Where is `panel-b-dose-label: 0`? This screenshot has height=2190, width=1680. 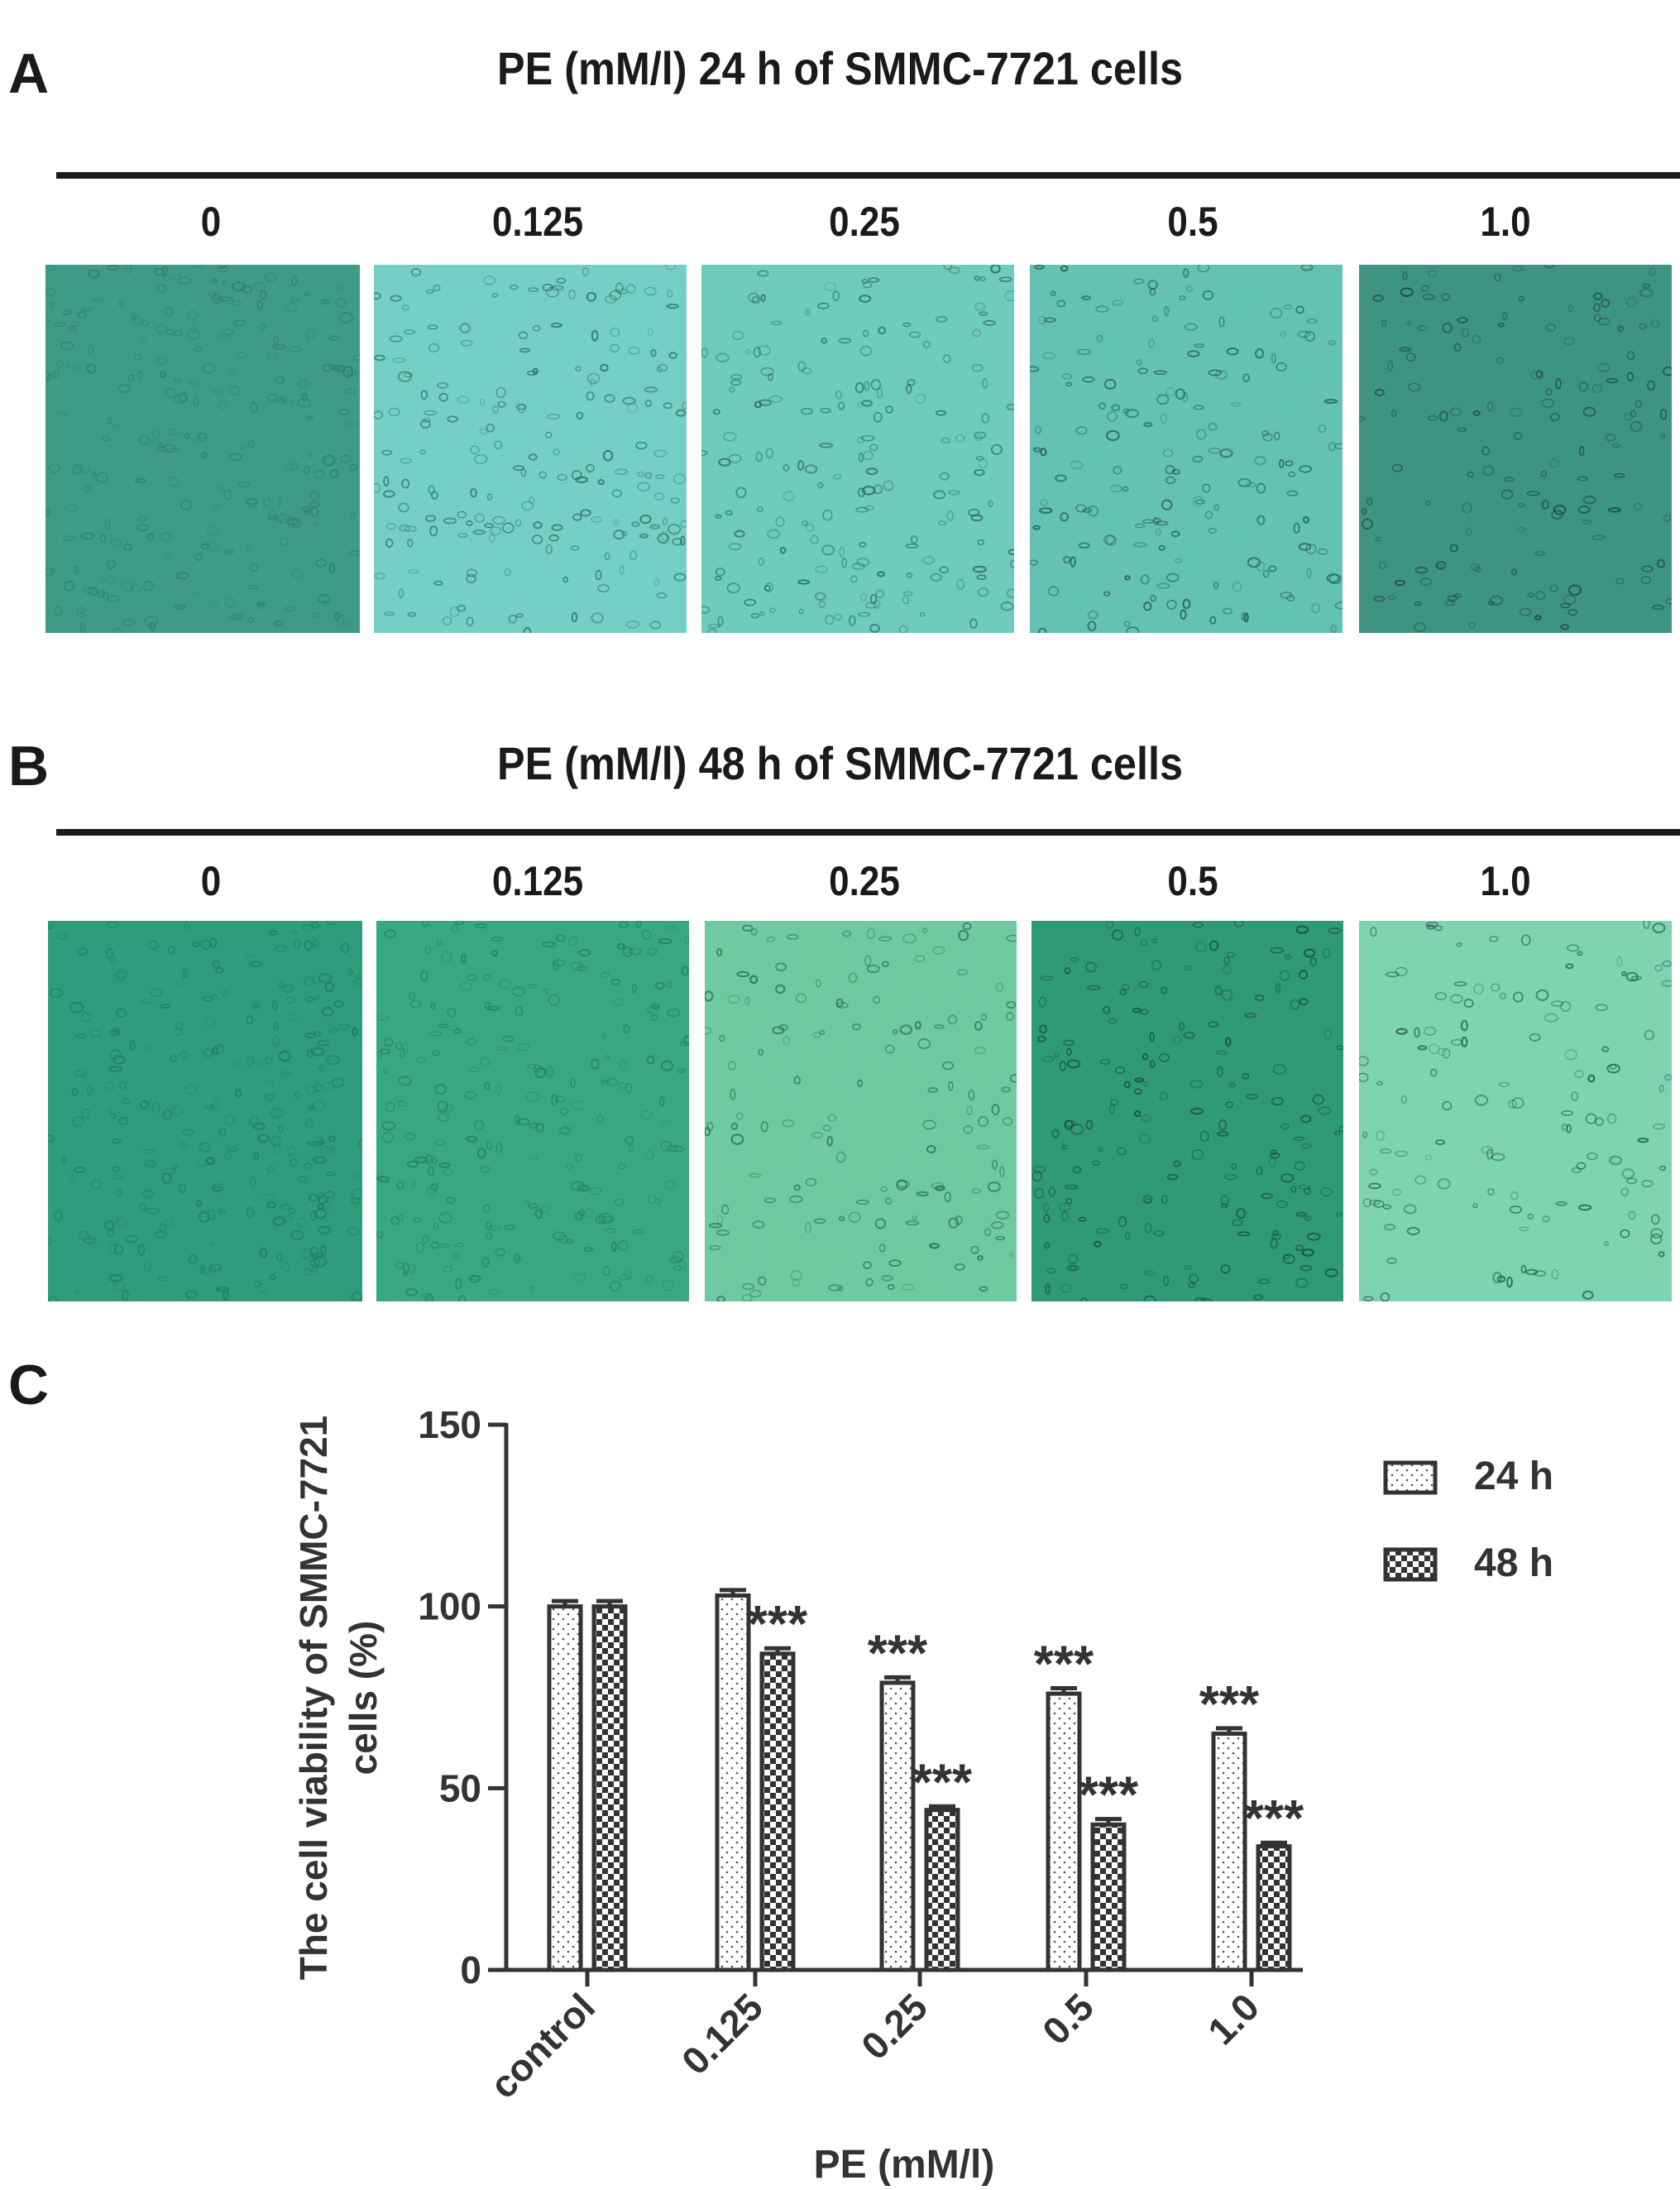 panel-b-dose-label: 0 is located at coordinates (211, 881).